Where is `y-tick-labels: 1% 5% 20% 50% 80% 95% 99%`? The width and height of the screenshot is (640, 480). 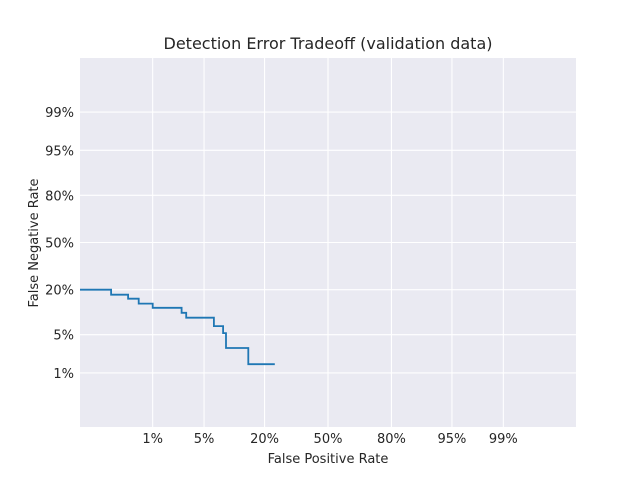
y-tick-labels: 1% 5% 20% 50% 80% 95% 99% is located at coordinates (59, 244).